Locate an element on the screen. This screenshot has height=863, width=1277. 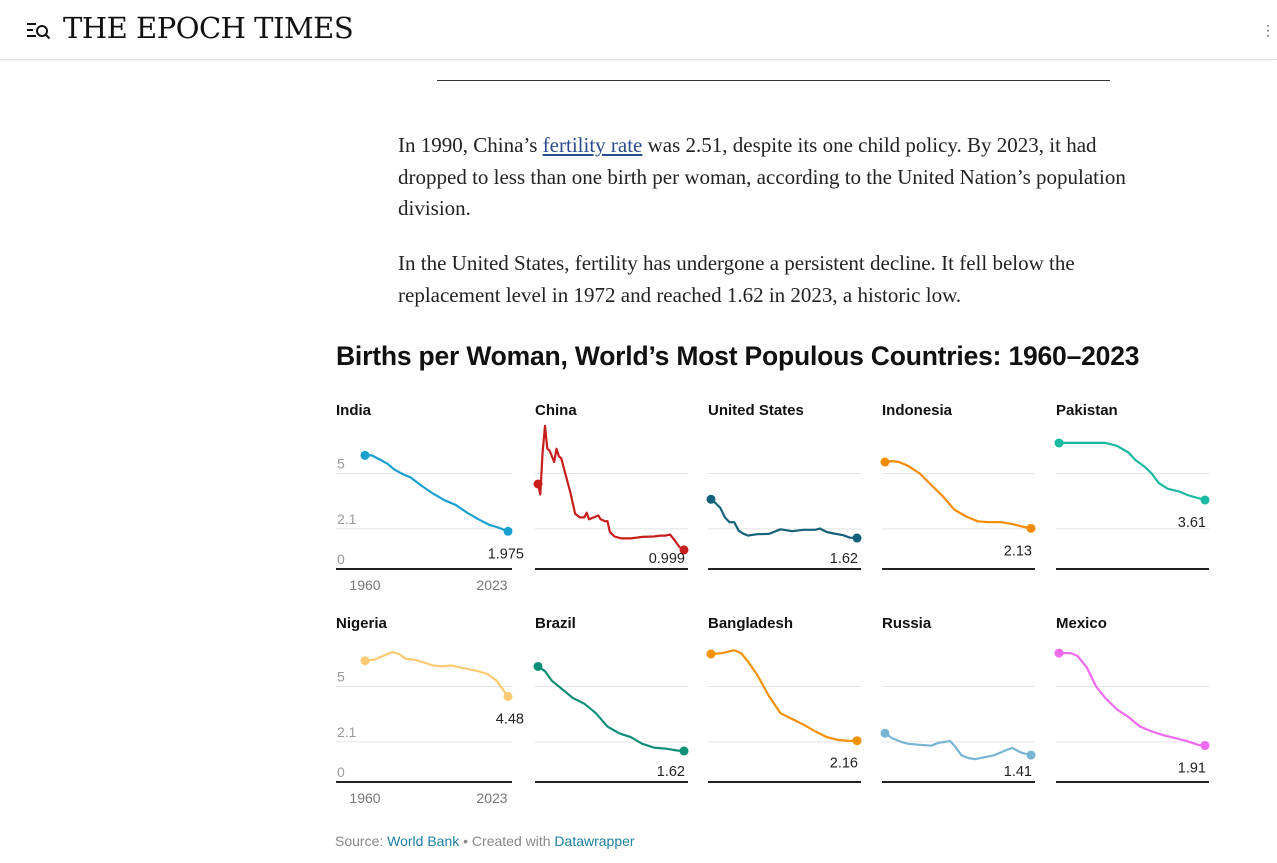
menu-search-icon is located at coordinates (39, 30).